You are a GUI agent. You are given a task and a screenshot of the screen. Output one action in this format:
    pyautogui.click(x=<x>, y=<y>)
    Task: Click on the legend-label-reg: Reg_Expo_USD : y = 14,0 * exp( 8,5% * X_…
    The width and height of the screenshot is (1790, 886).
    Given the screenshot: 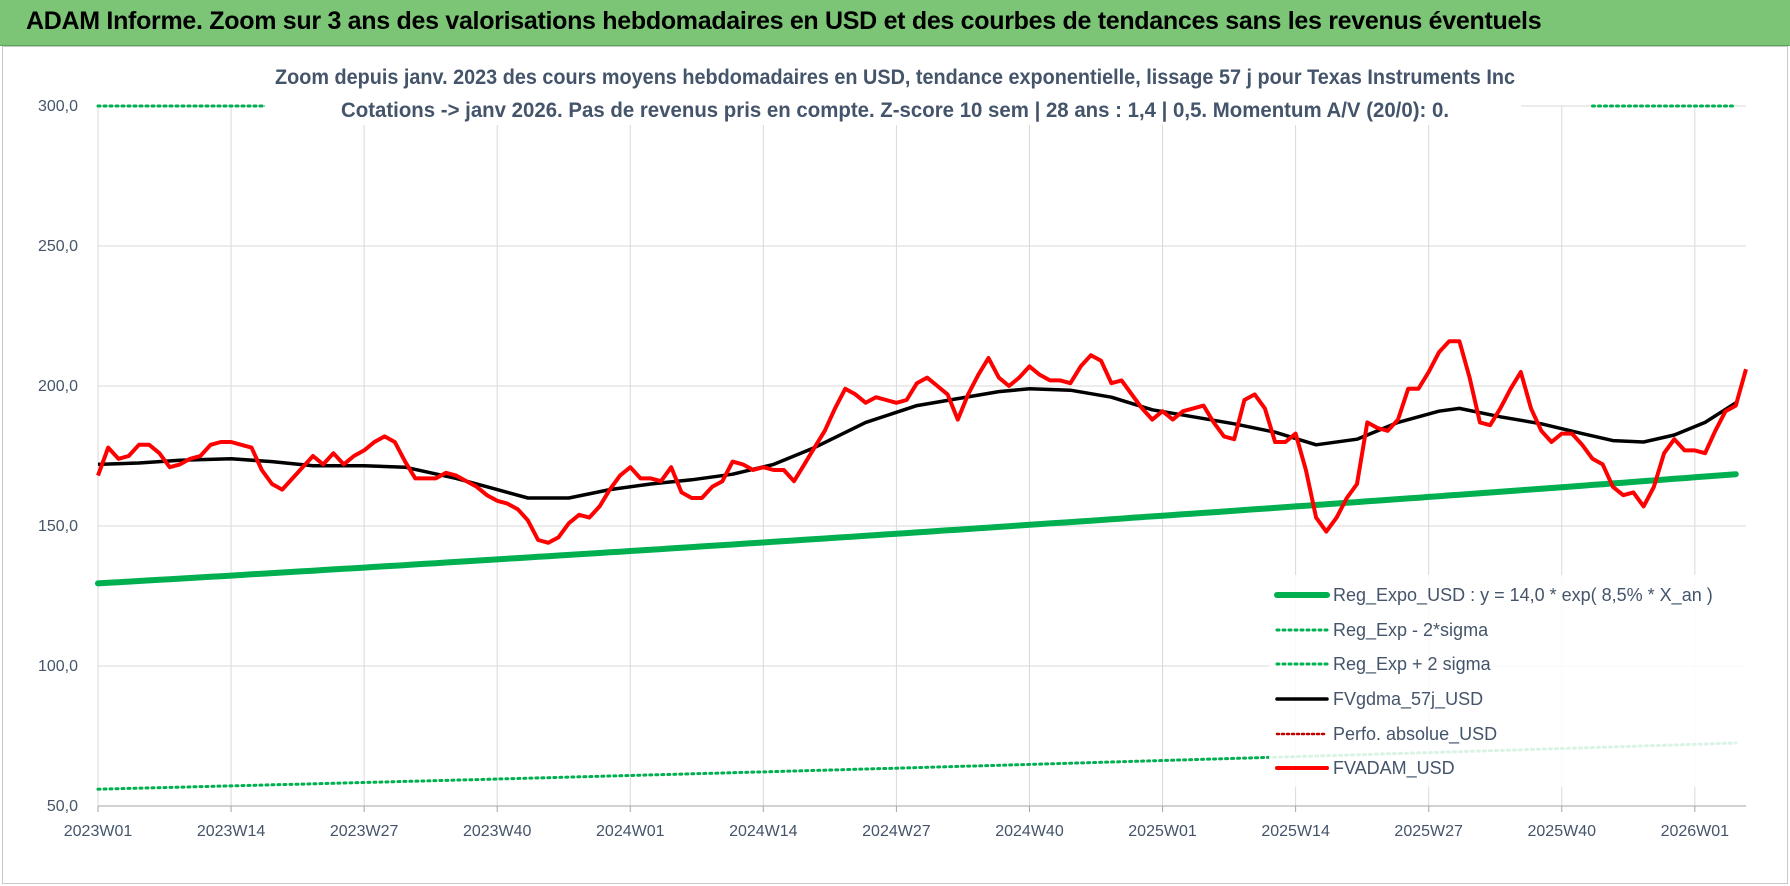 What is the action you would take?
    pyautogui.click(x=1523, y=595)
    